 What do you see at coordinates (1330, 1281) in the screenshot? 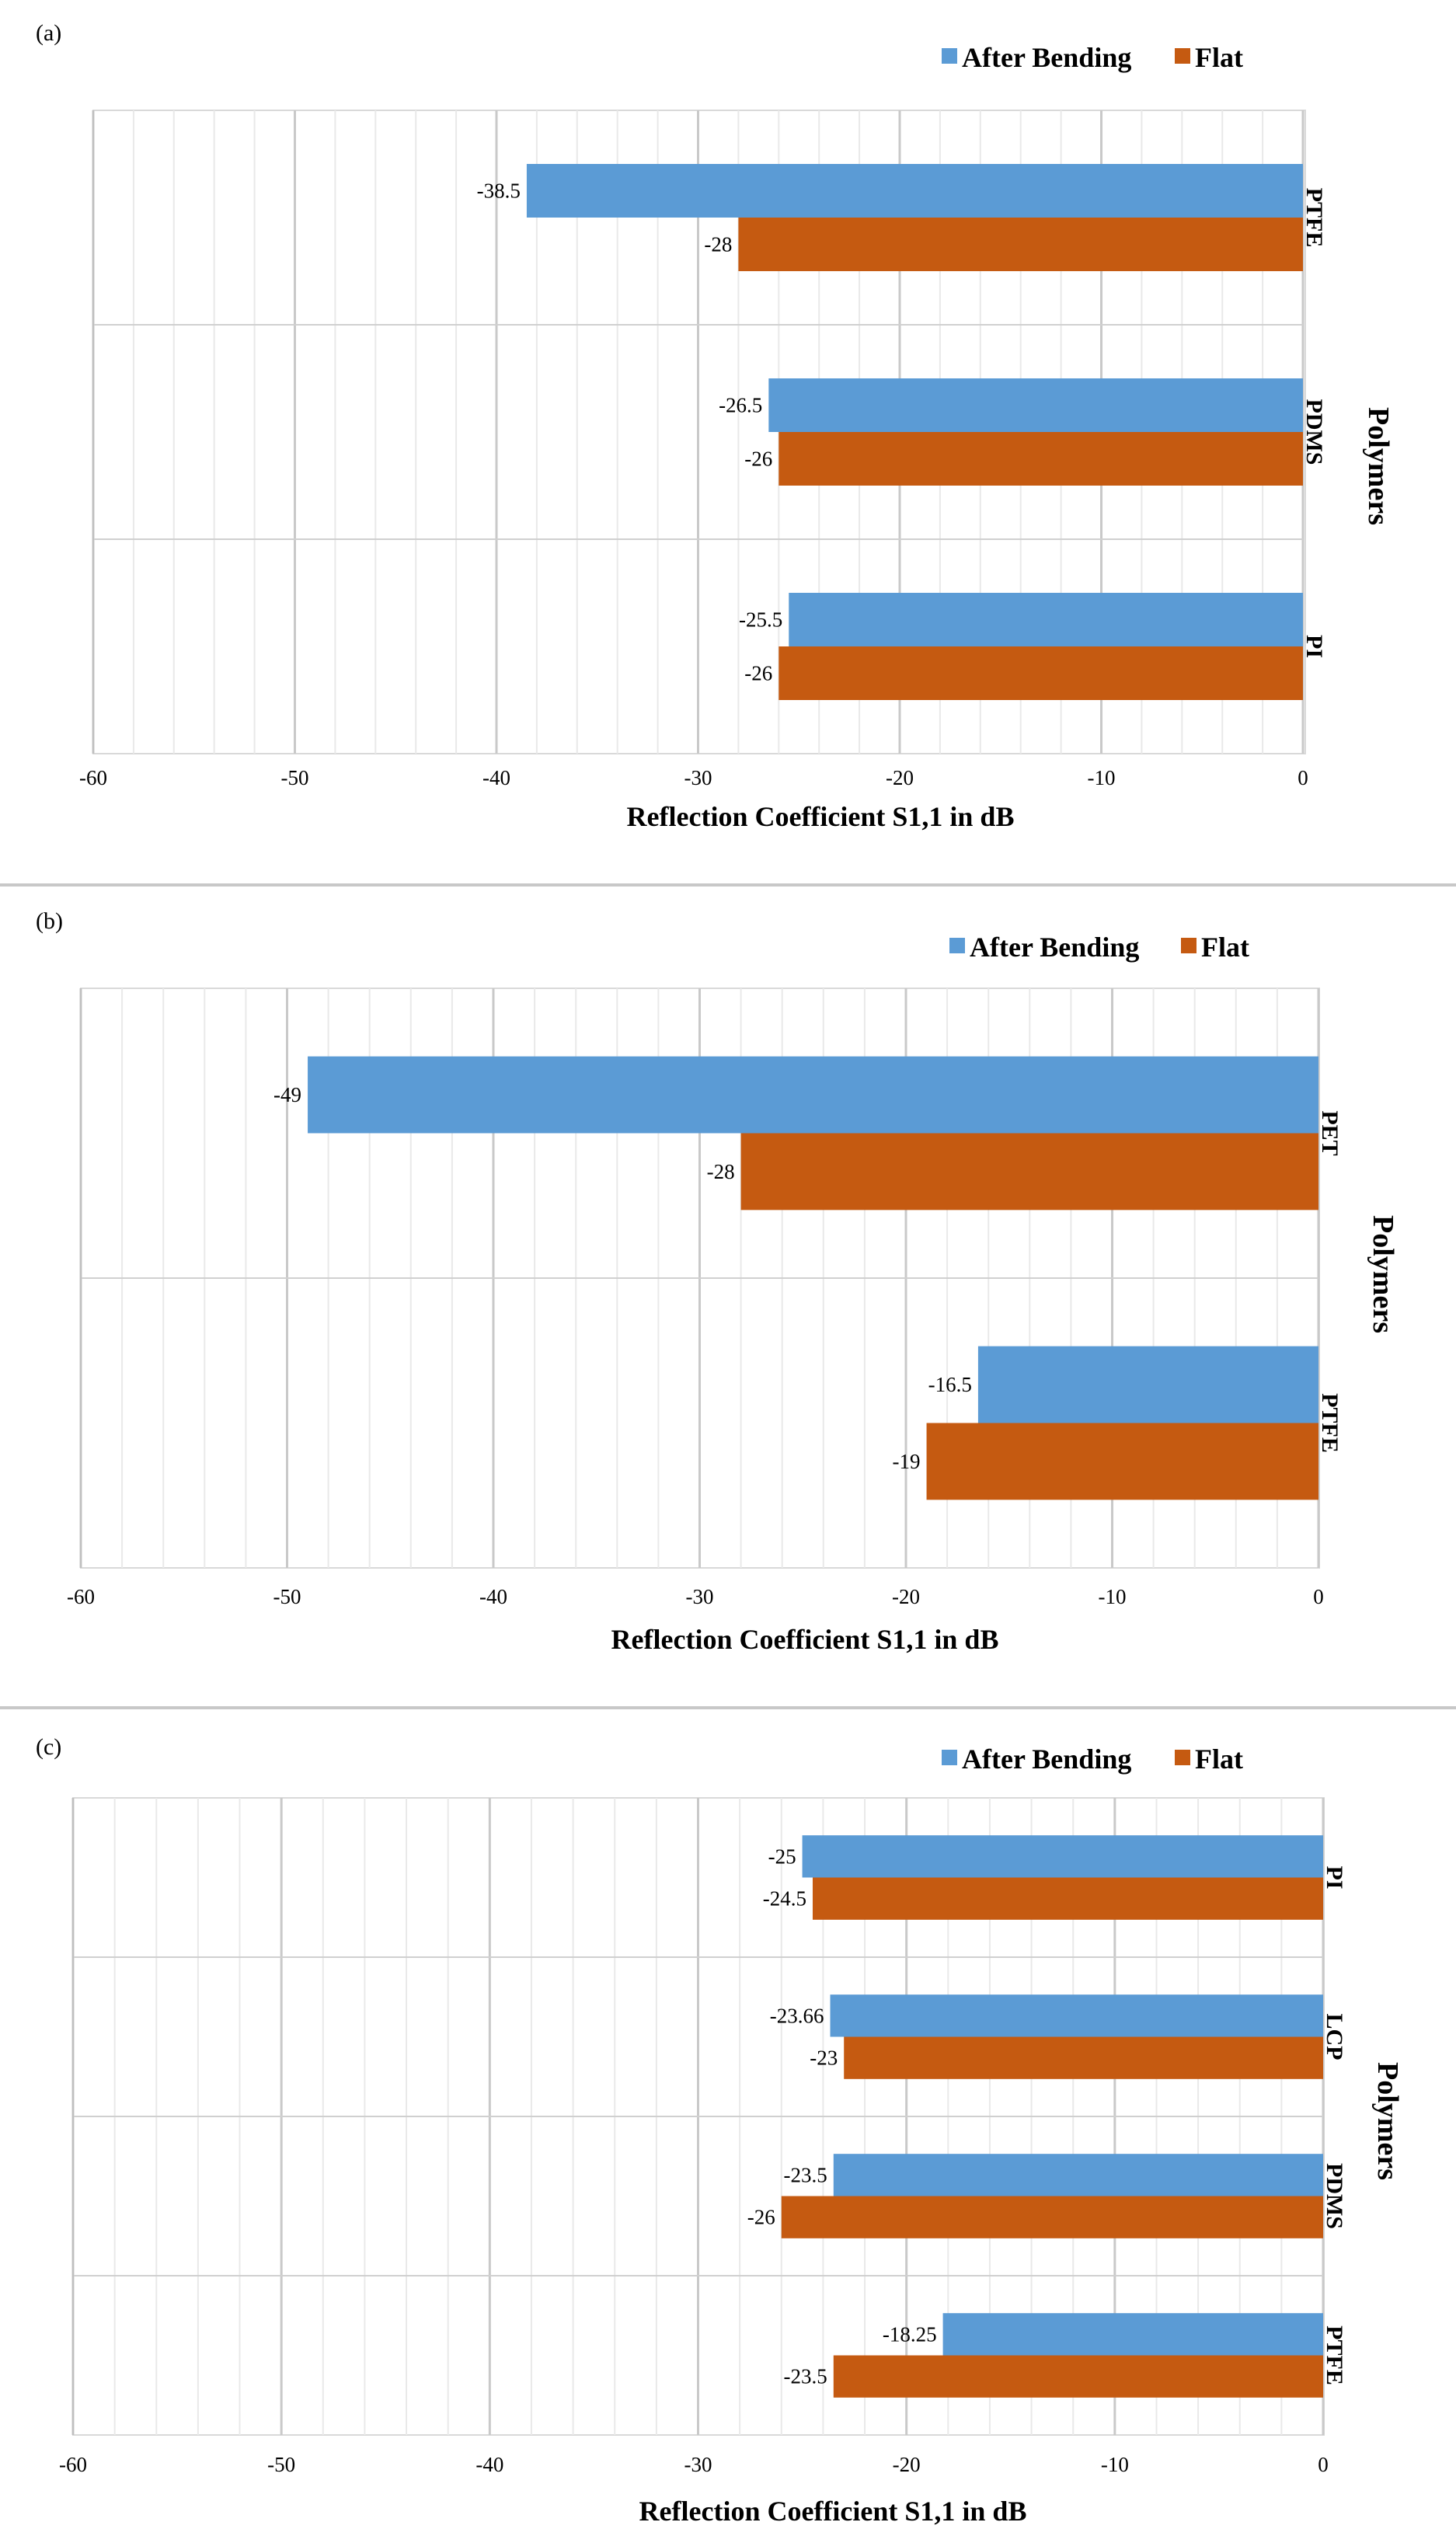
I see `category-labels: PET PTFE` at bounding box center [1330, 1281].